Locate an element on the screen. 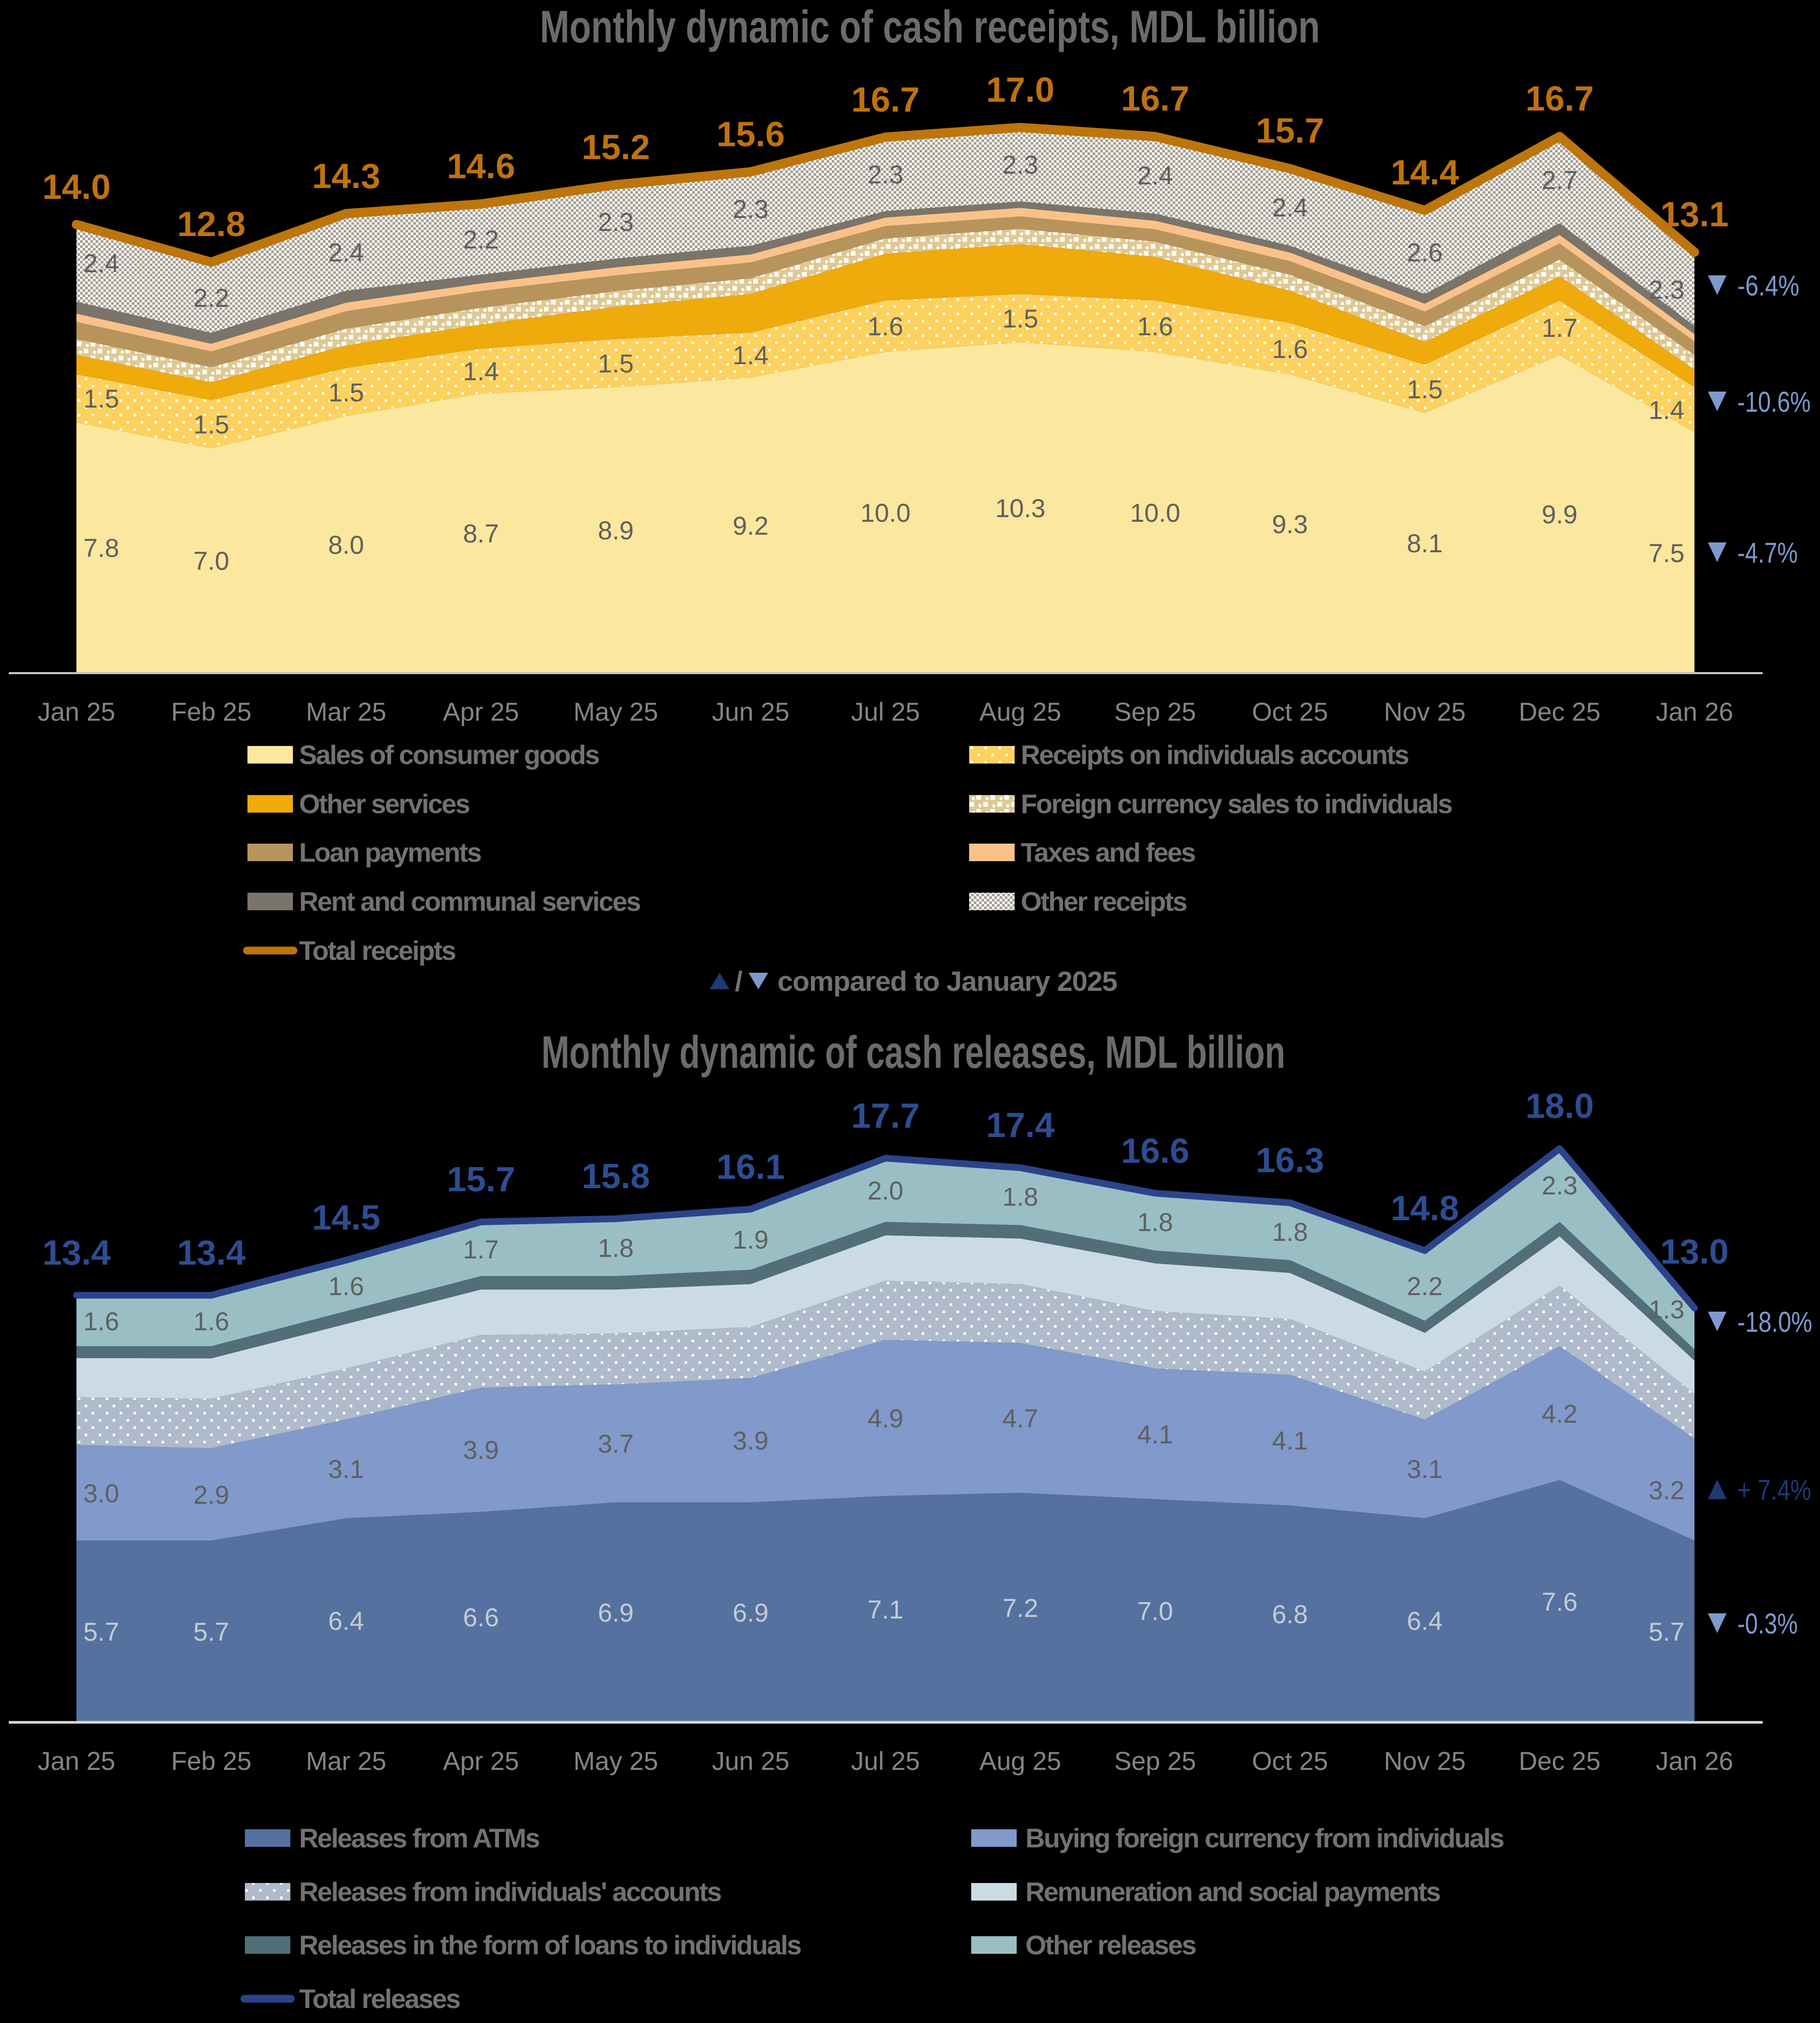 Image resolution: width=1820 pixels, height=2023 pixels. svg-text: 2.3 is located at coordinates (1666, 289).